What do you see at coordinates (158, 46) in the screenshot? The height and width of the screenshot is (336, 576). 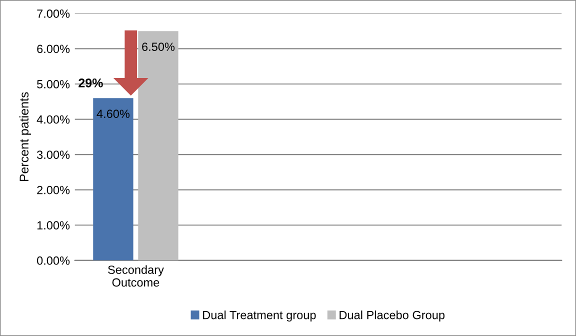 I see `data-label: 6.50%` at bounding box center [158, 46].